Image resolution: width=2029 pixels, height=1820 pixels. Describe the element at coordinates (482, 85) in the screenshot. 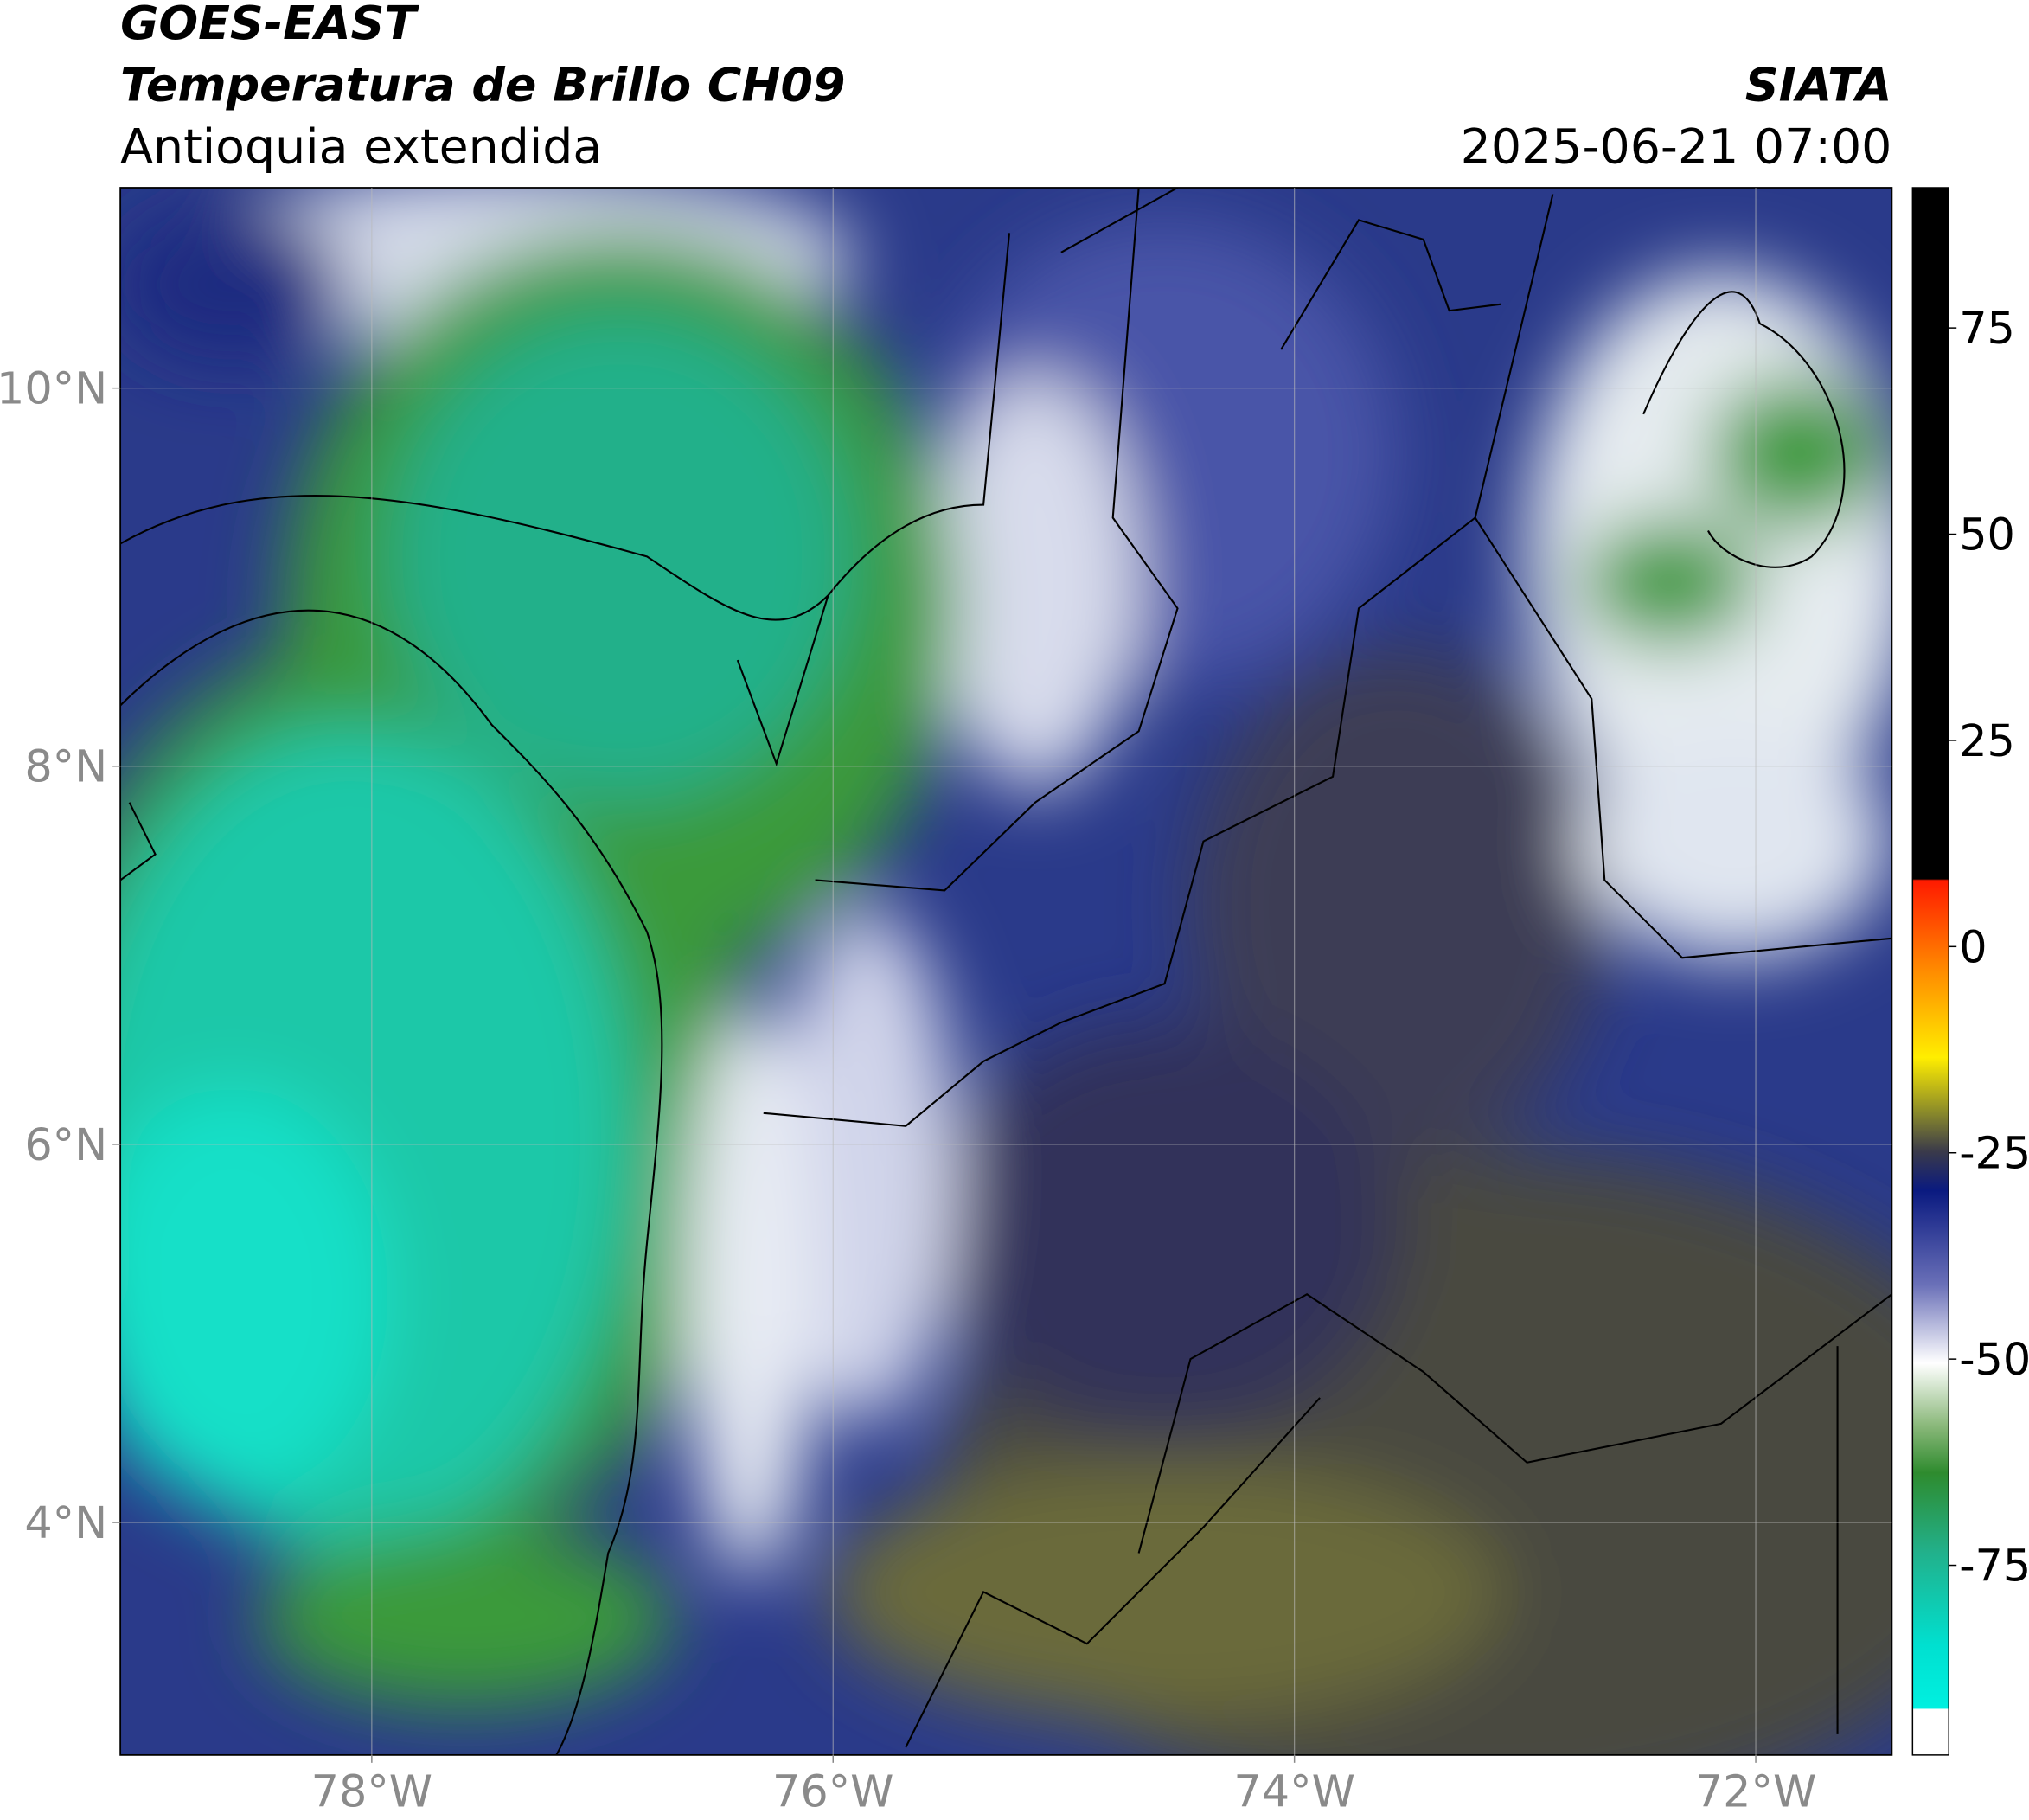

I see `subtitle: Temperatura de Brillo CH09` at that location.